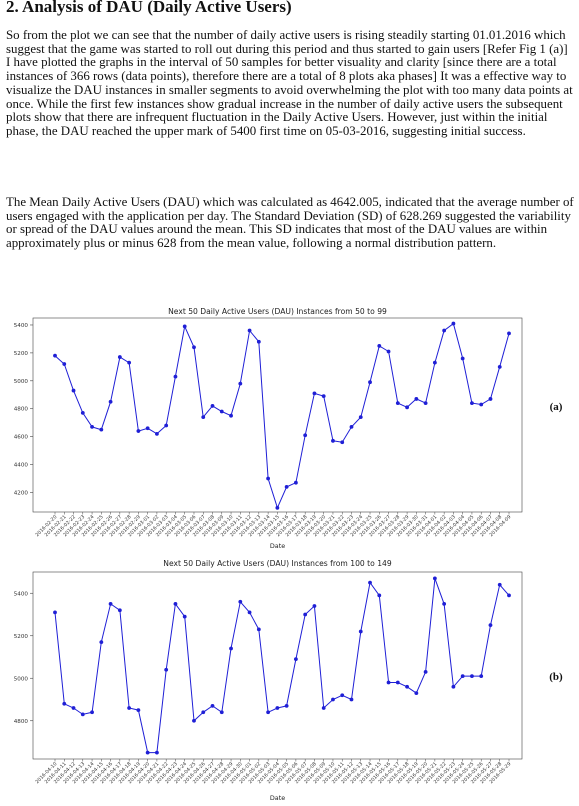 This screenshot has width=579, height=806. I want to click on y-tick-label: 5200, so click(21, 354).